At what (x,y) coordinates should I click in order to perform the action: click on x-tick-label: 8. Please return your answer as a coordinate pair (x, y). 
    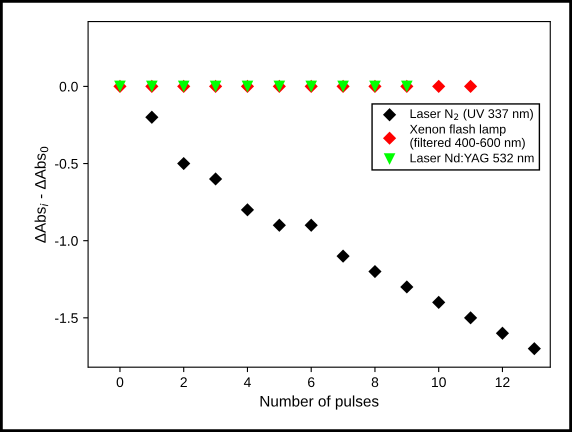
    Looking at the image, I should click on (375, 382).